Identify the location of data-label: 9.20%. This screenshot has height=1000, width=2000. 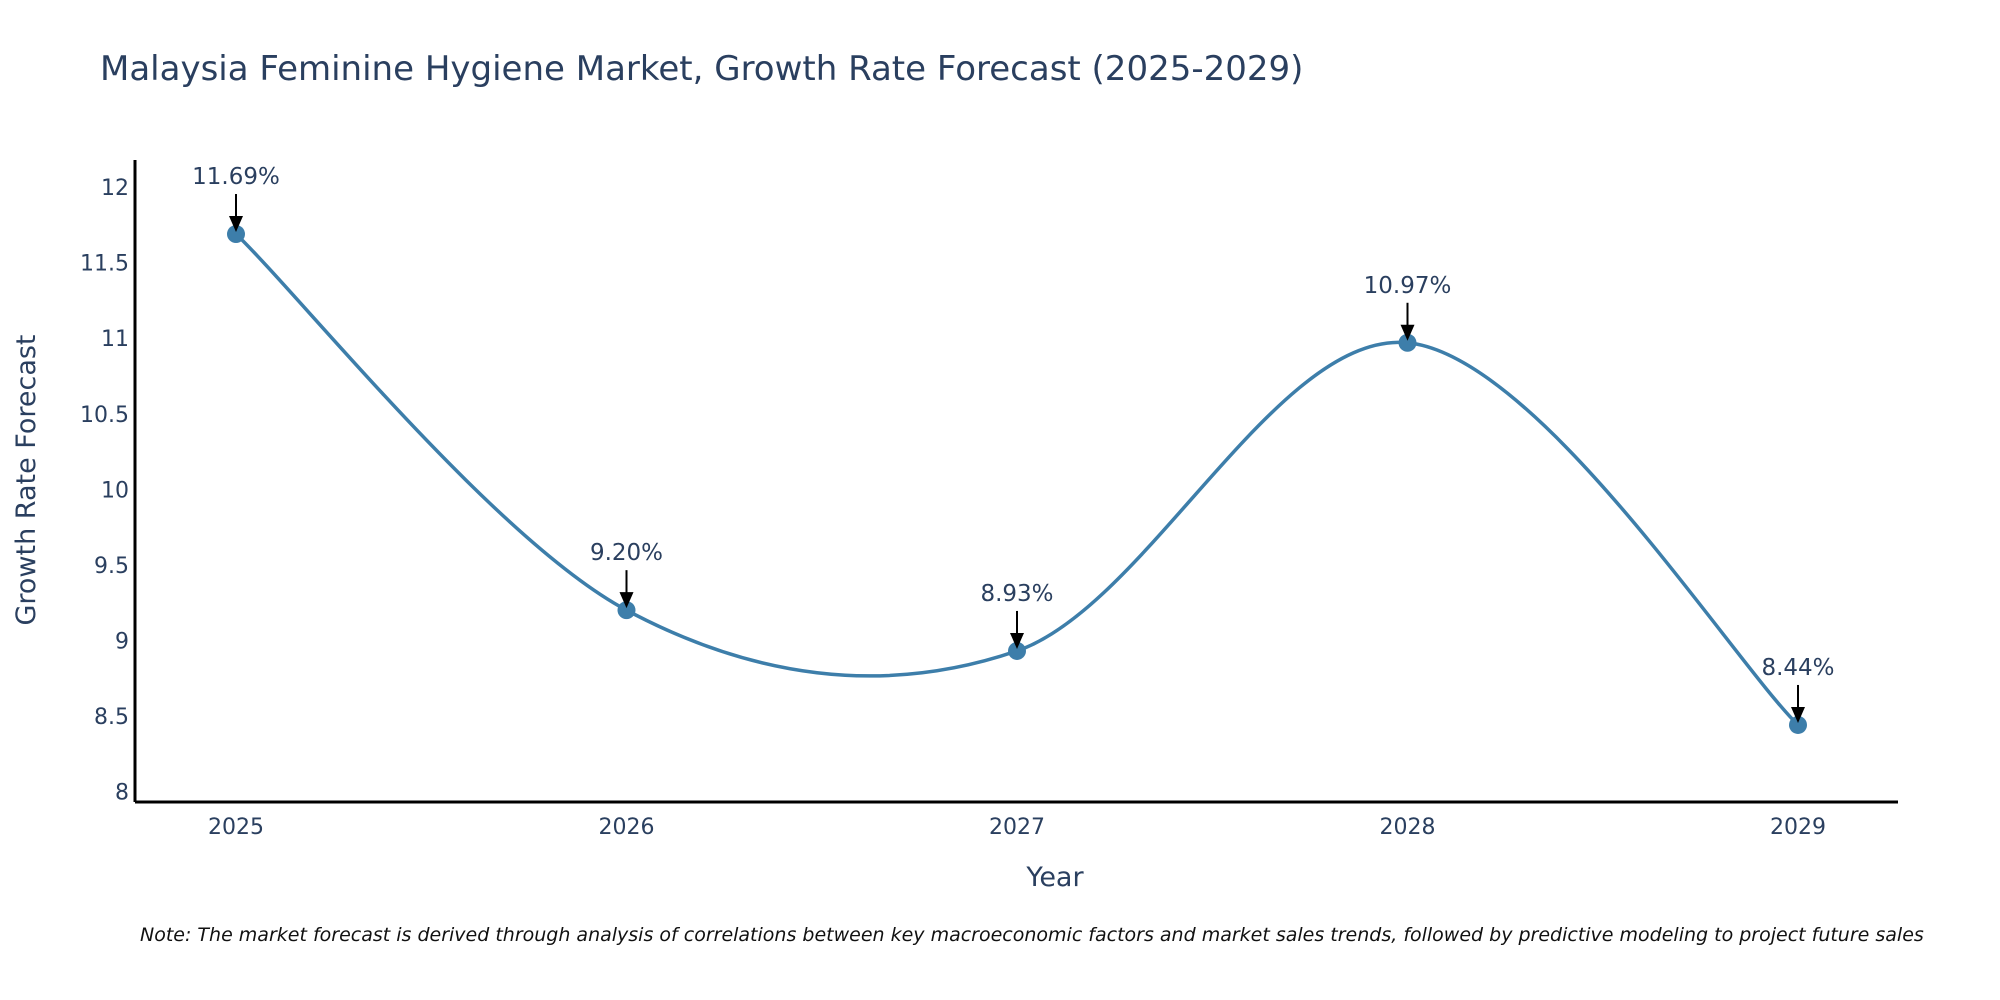
(626, 553).